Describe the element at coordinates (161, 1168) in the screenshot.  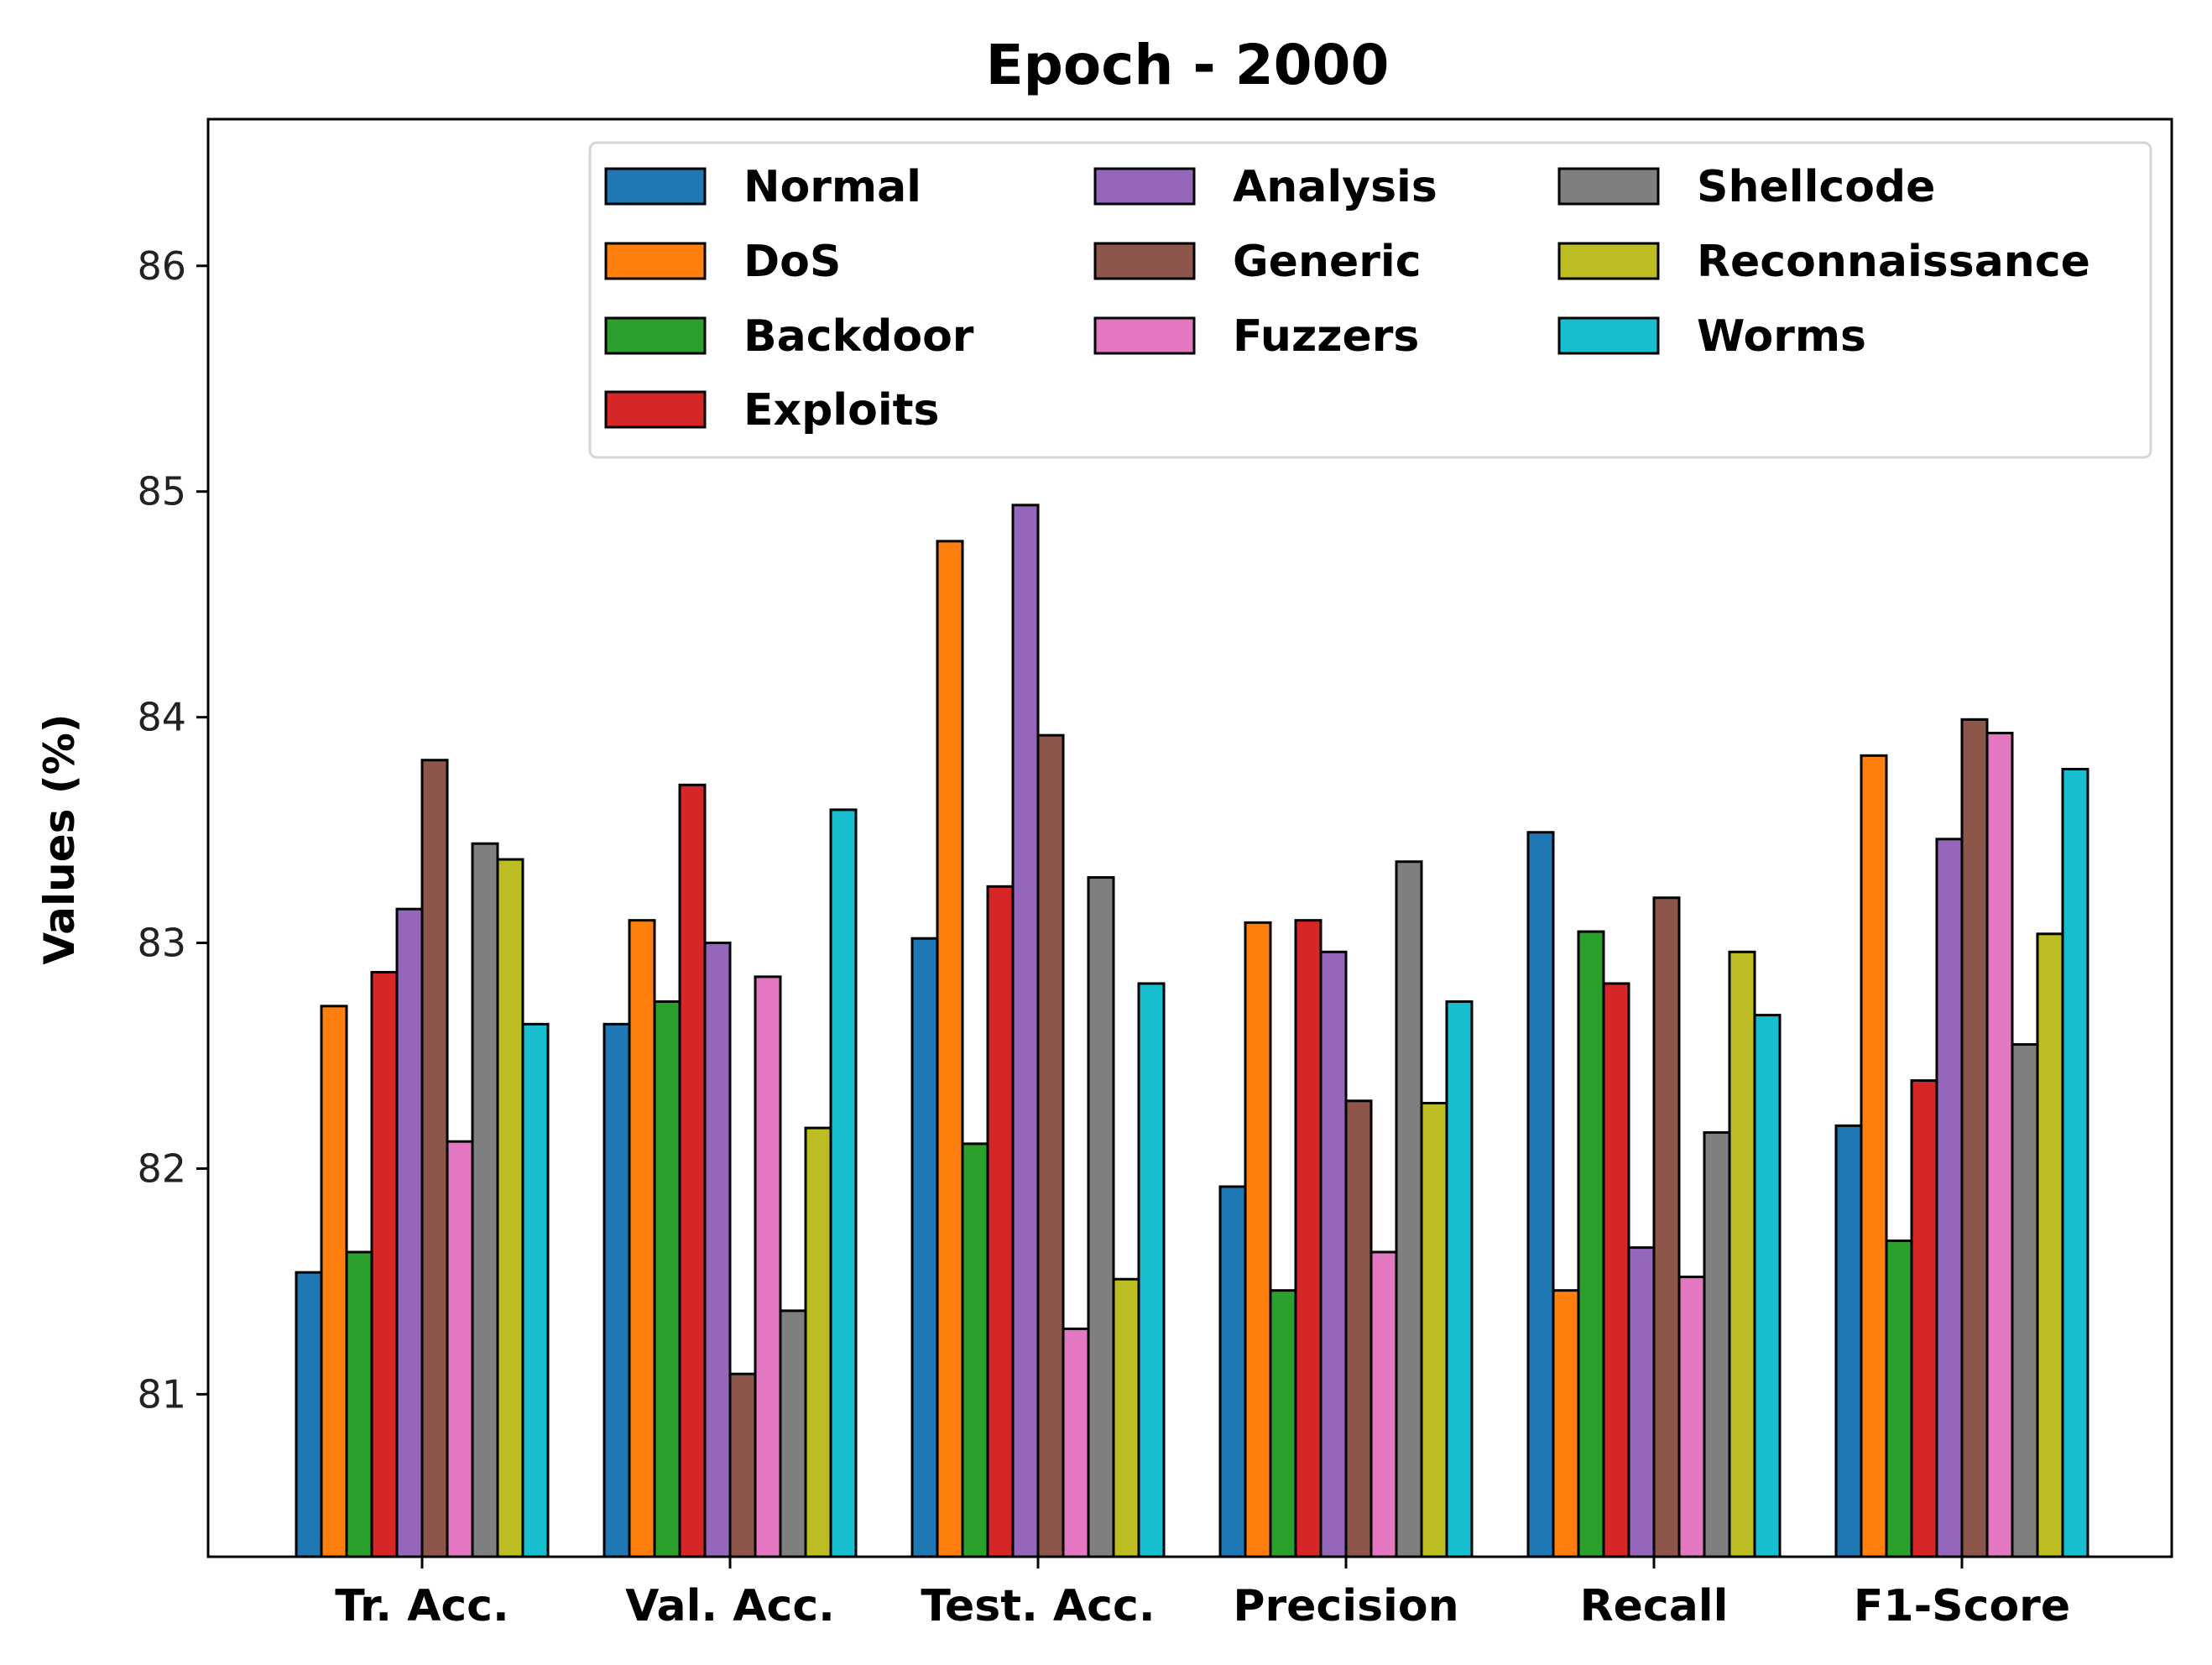
I see `y-tick-label: 82` at that location.